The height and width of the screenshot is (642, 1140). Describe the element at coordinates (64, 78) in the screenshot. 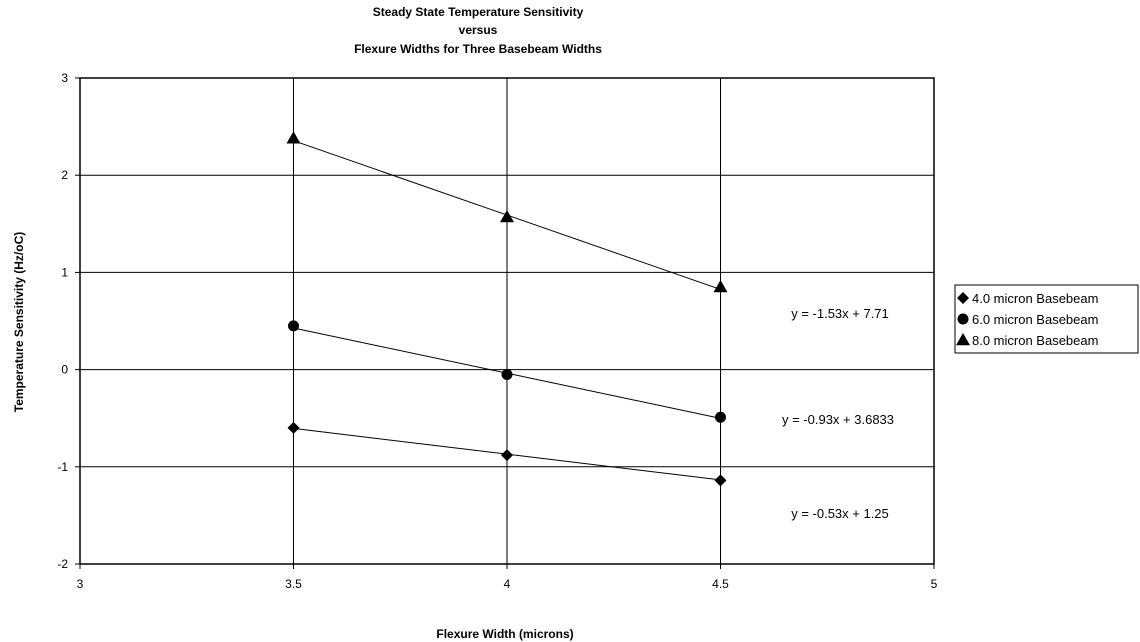

I see `y-tick-label: 3` at that location.